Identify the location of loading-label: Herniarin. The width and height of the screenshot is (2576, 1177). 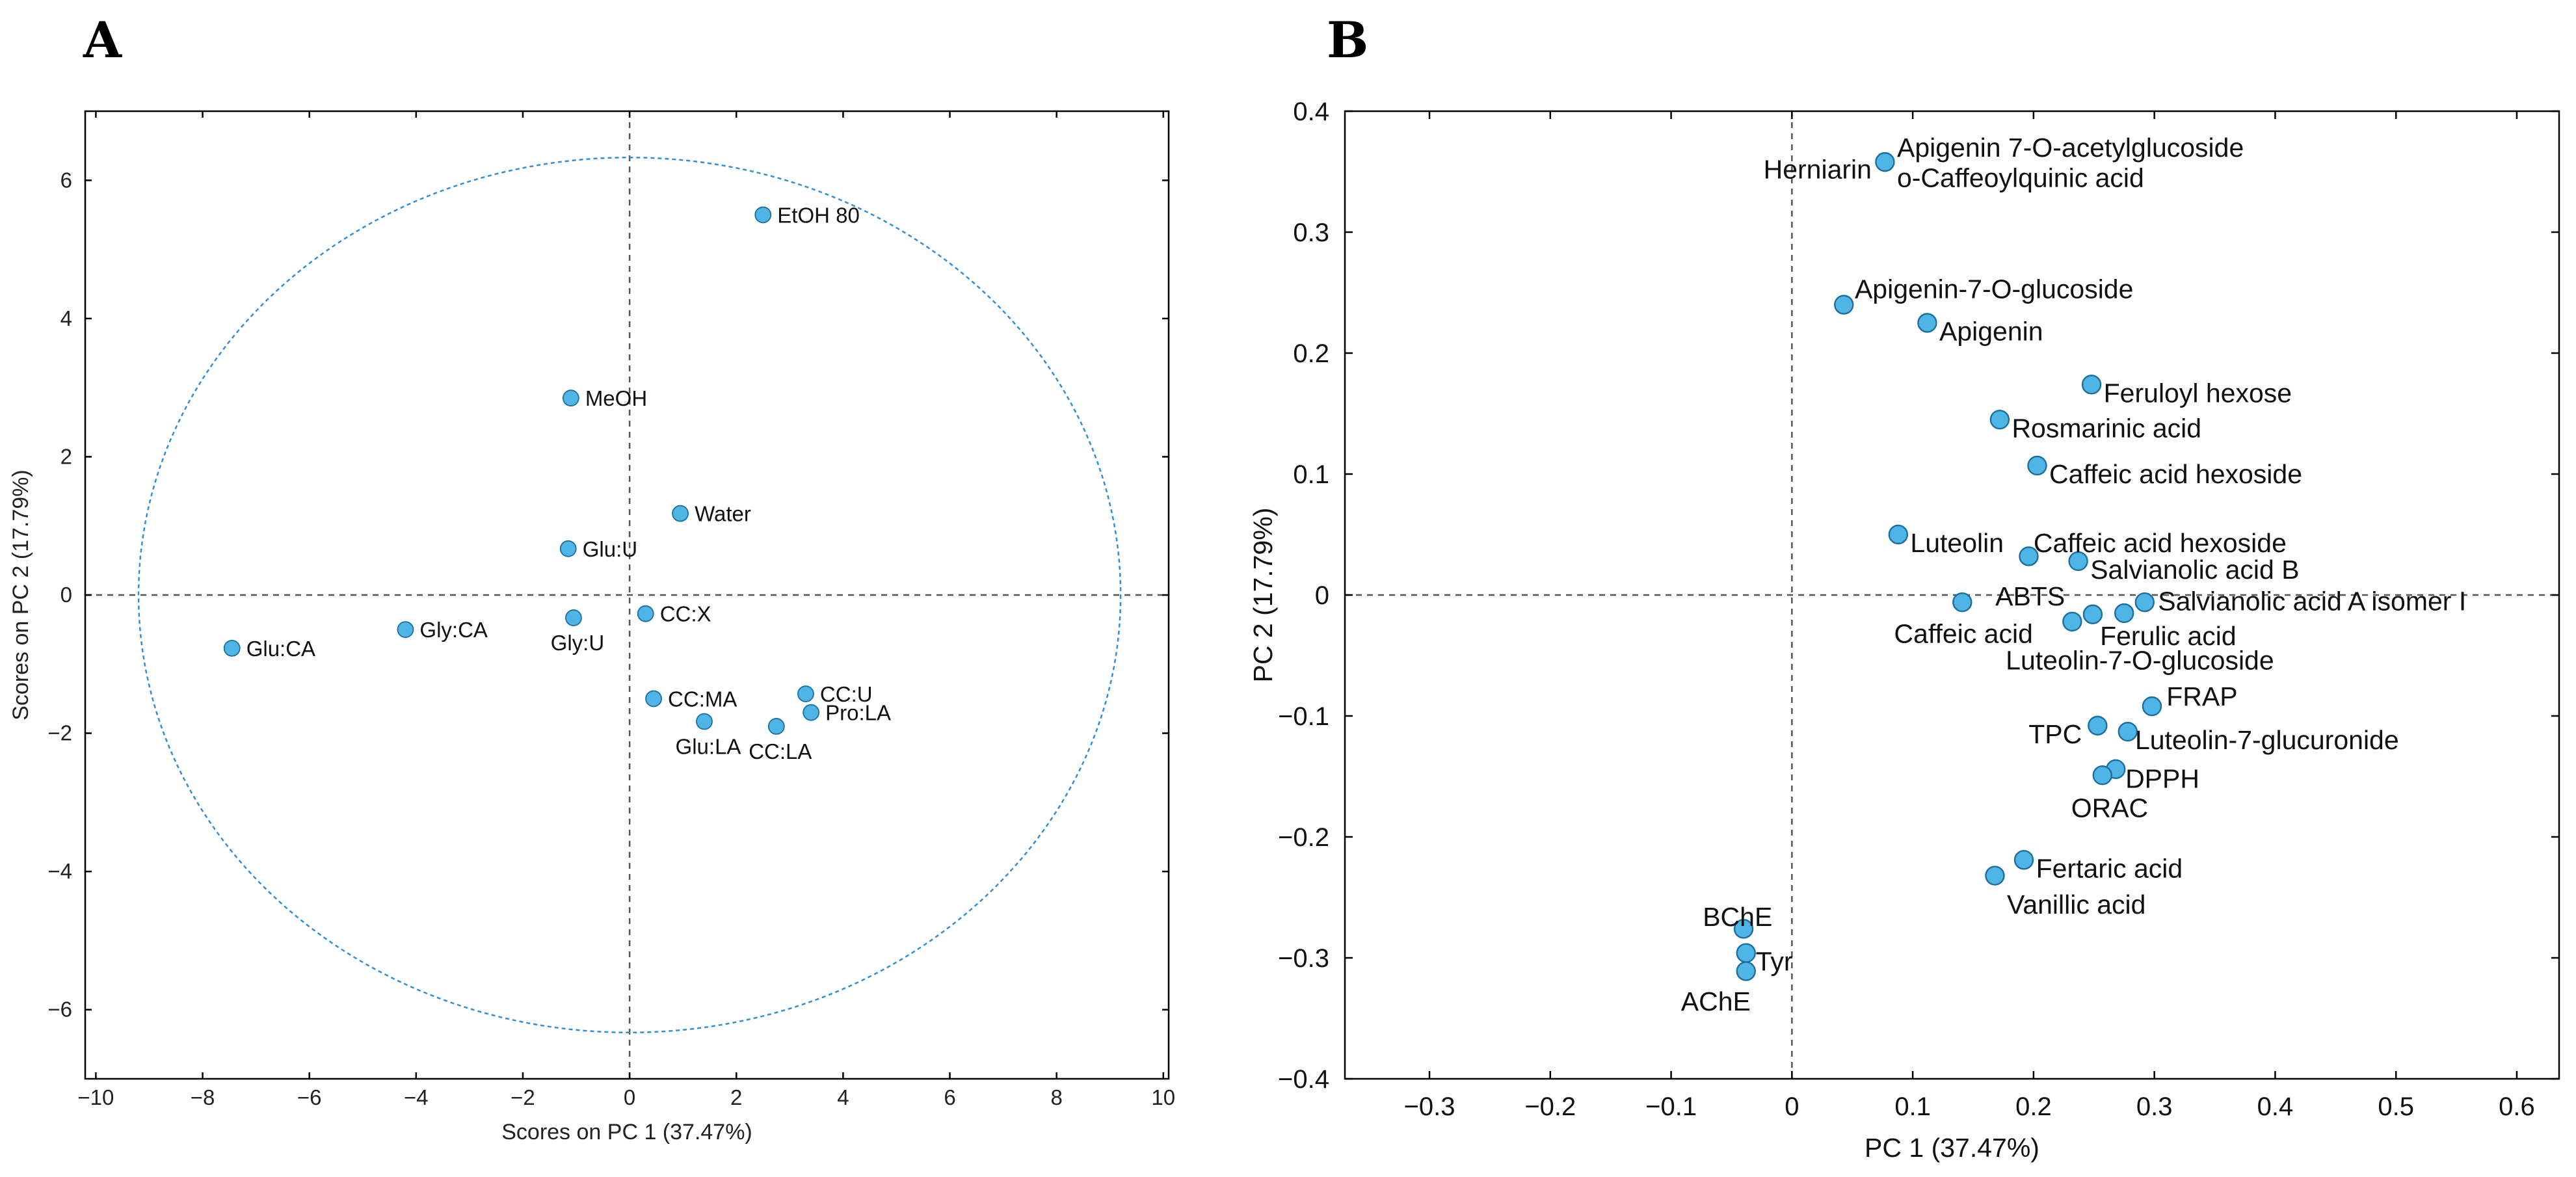
(1818, 169).